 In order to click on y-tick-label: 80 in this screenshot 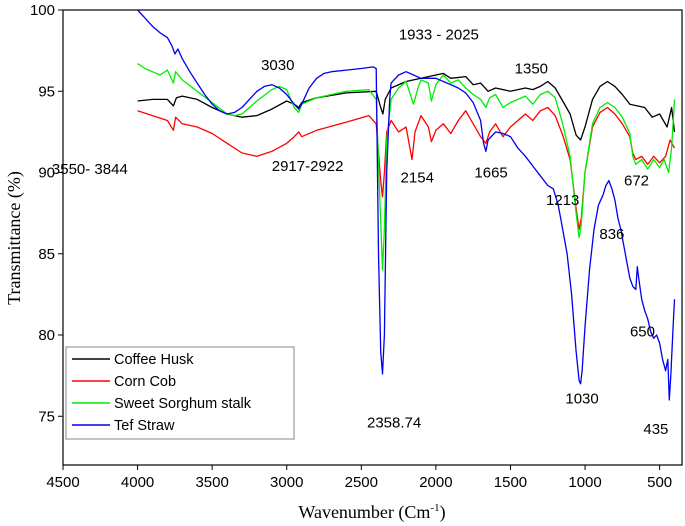, I will do `click(46, 335)`.